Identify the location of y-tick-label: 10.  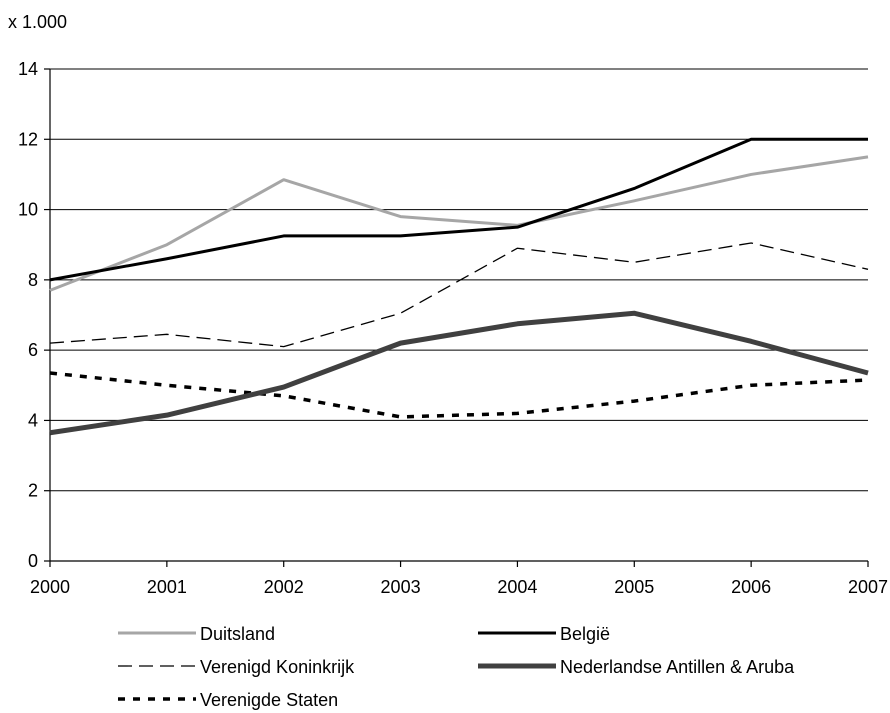
(28, 210).